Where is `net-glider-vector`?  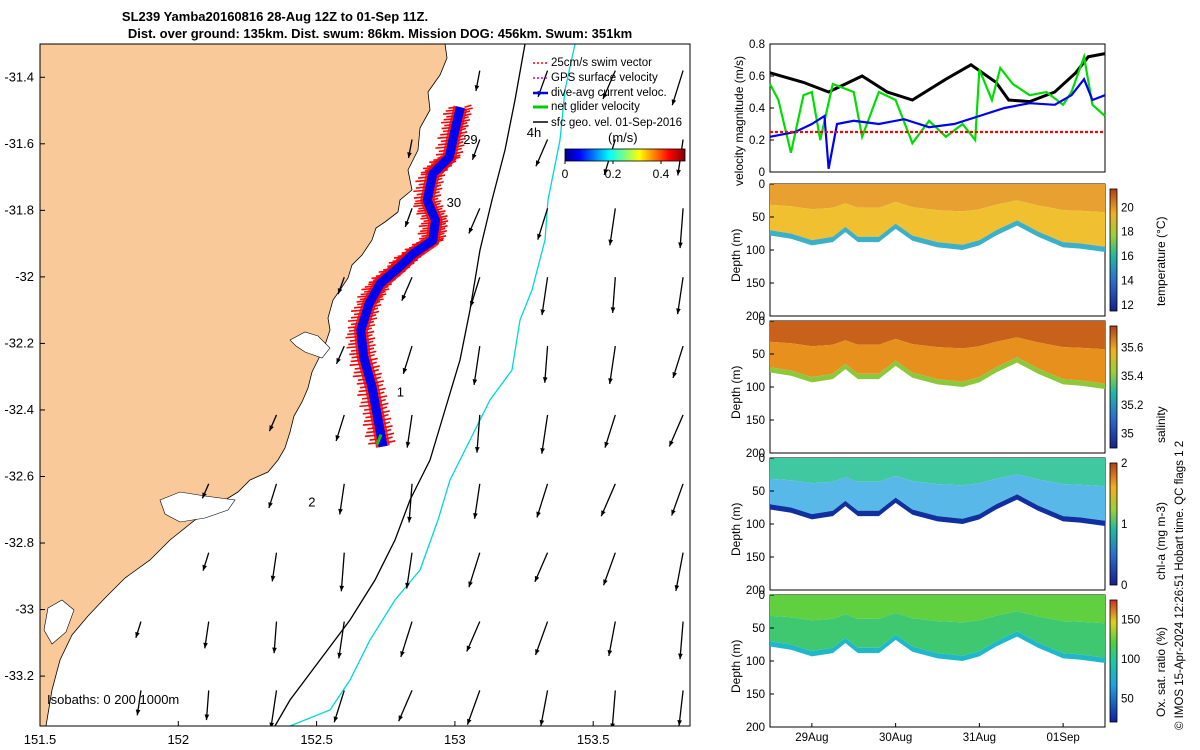
net-glider-vector is located at coordinates (379, 439).